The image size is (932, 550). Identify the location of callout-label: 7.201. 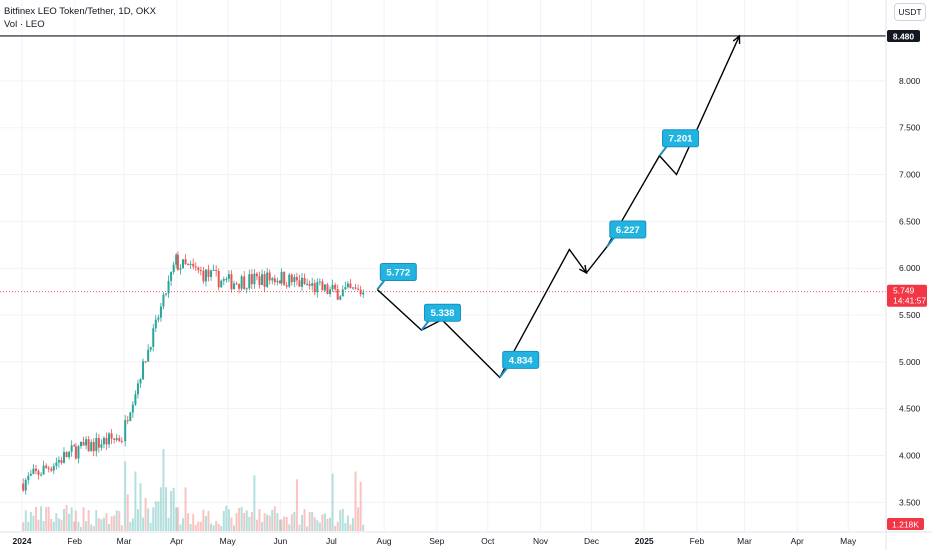
(681, 139).